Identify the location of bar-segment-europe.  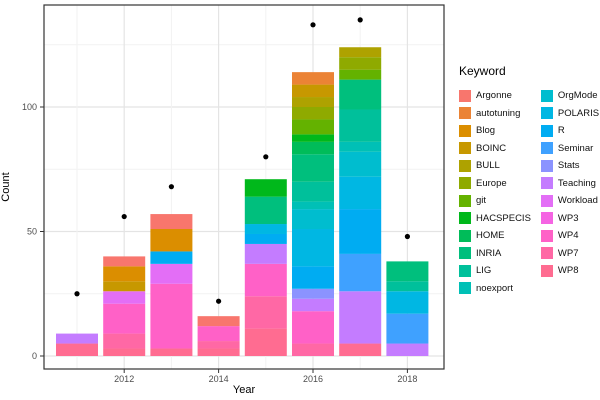
(313, 113).